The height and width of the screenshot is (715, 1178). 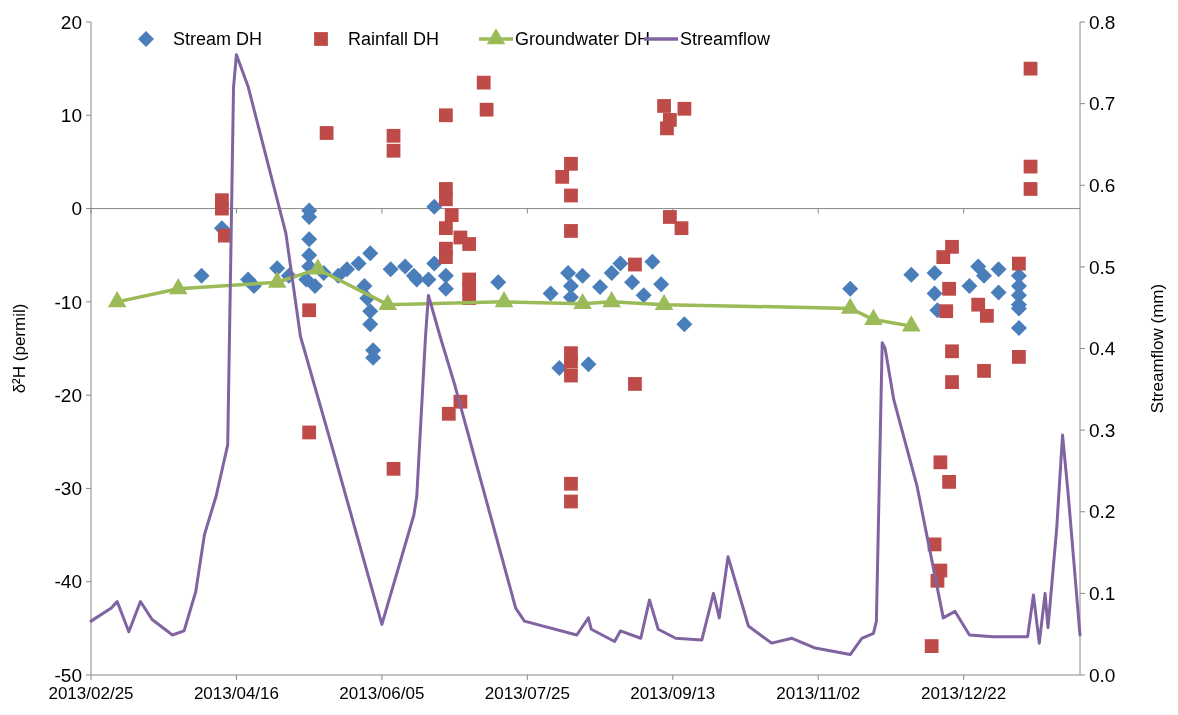 I want to click on legend-label: Rainfall DH, so click(x=394, y=39).